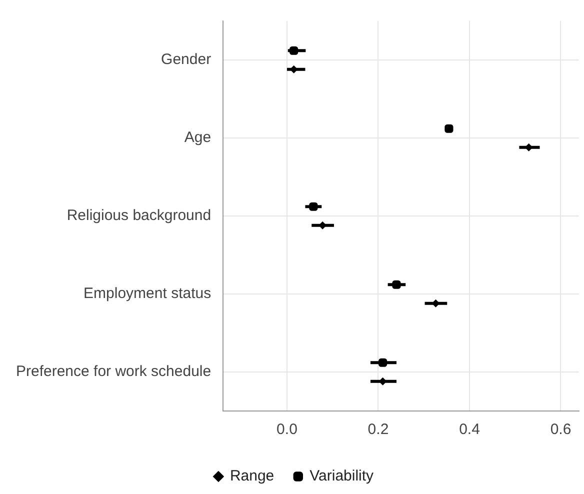  I want to click on x-tick-label: 0.0, so click(287, 429).